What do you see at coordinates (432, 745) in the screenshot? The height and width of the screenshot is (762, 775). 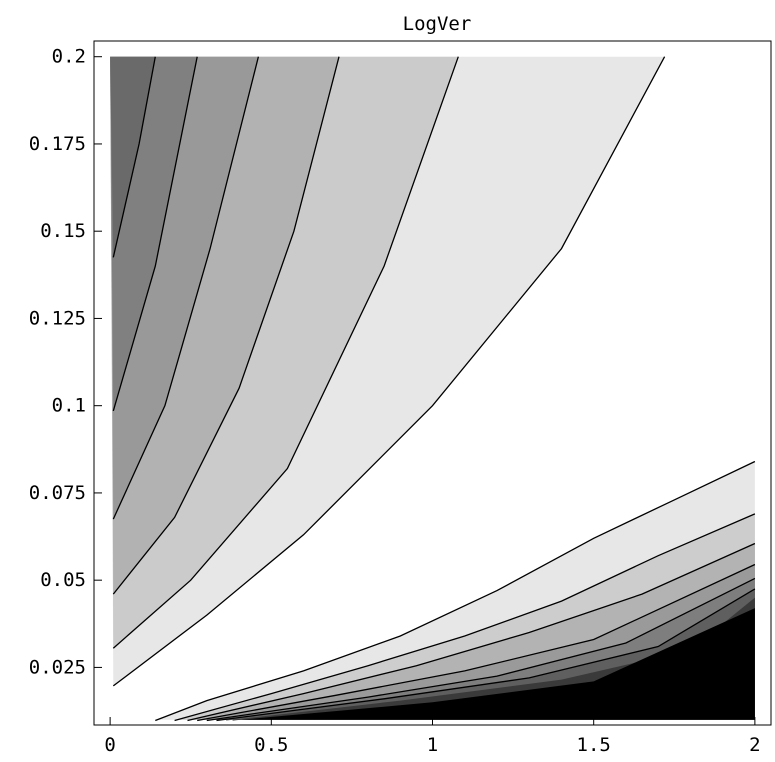 I see `x-tick-label: 1` at bounding box center [432, 745].